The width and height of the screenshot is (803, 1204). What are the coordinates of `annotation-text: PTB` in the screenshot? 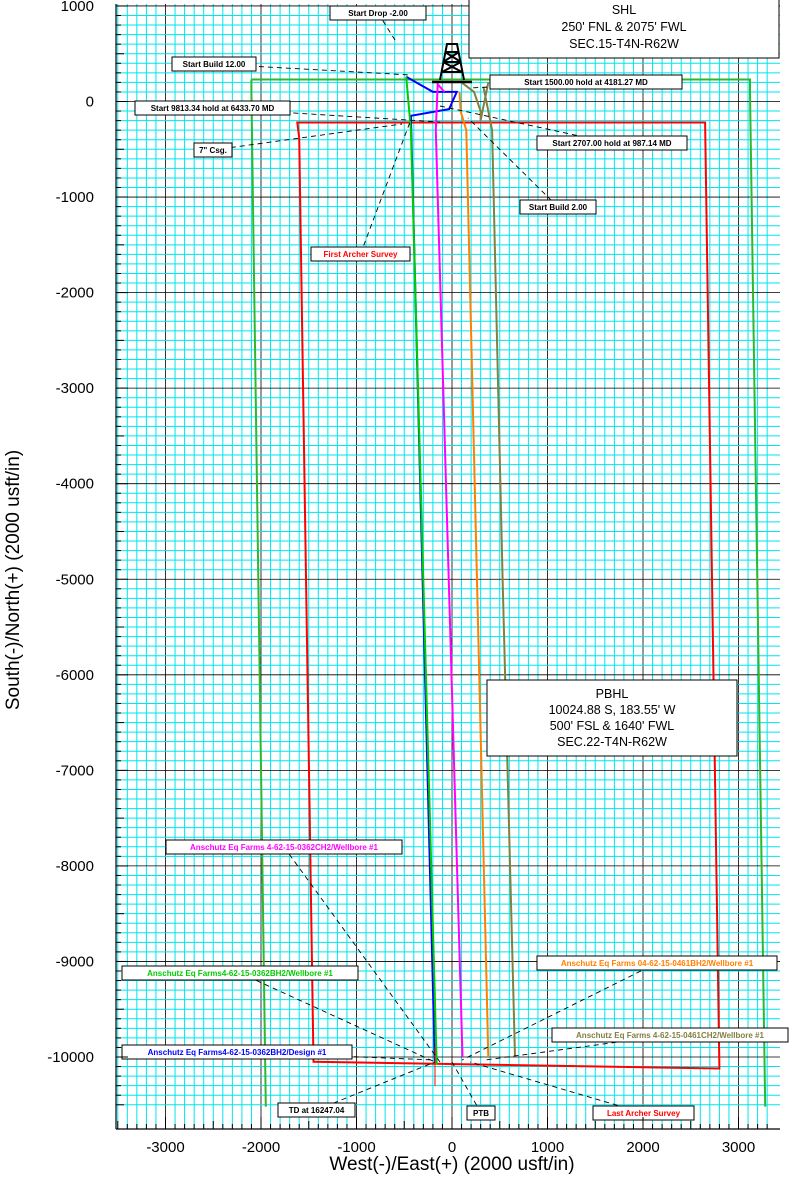 It's located at (481, 1113).